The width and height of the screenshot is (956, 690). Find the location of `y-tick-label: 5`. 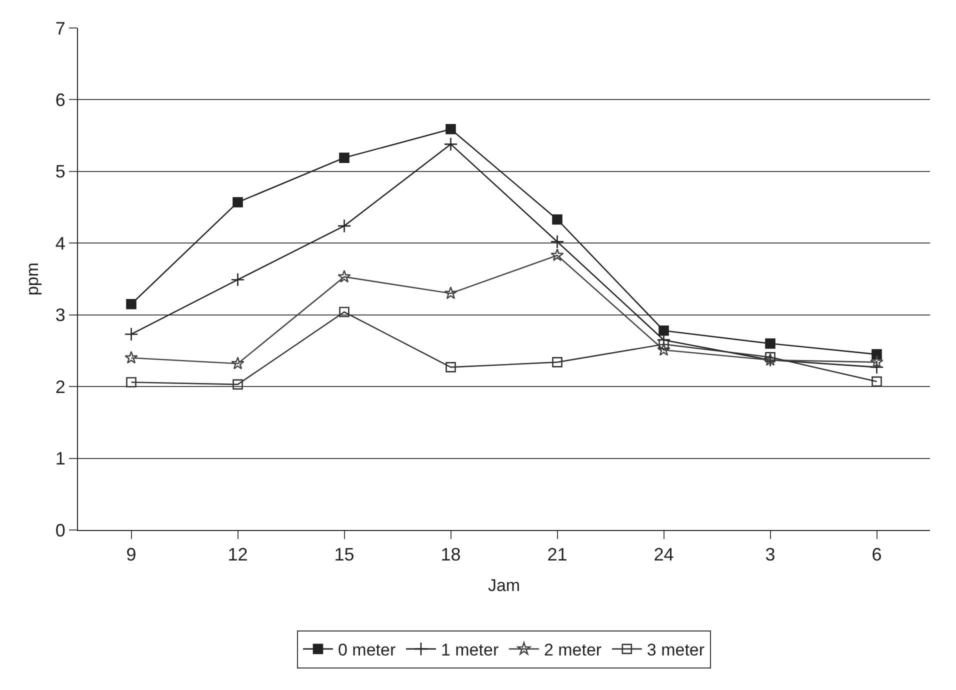

y-tick-label: 5 is located at coordinates (60, 172).